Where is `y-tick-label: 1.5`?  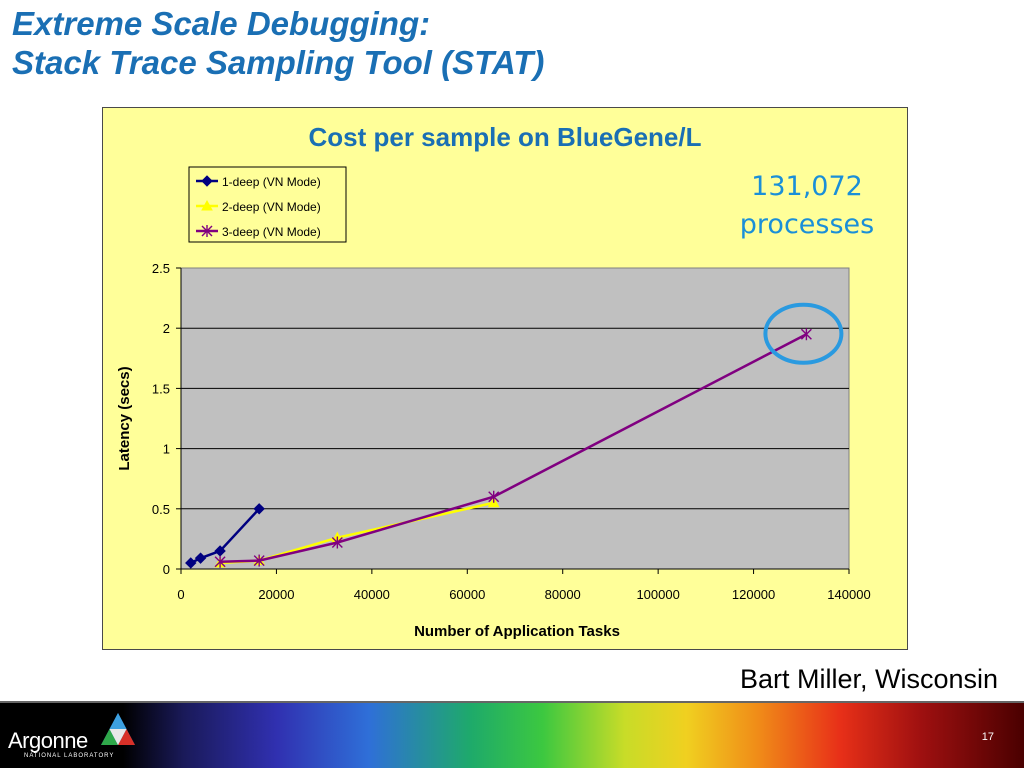 y-tick-label: 1.5 is located at coordinates (161, 388).